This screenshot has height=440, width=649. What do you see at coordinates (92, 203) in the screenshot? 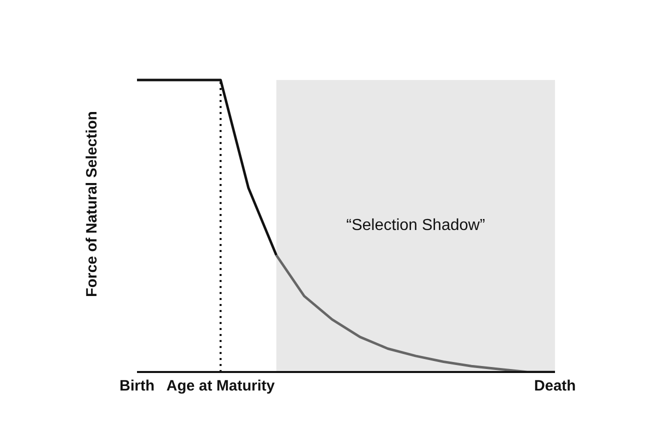
I see `y-axis-title: Force of Natural Selection` at bounding box center [92, 203].